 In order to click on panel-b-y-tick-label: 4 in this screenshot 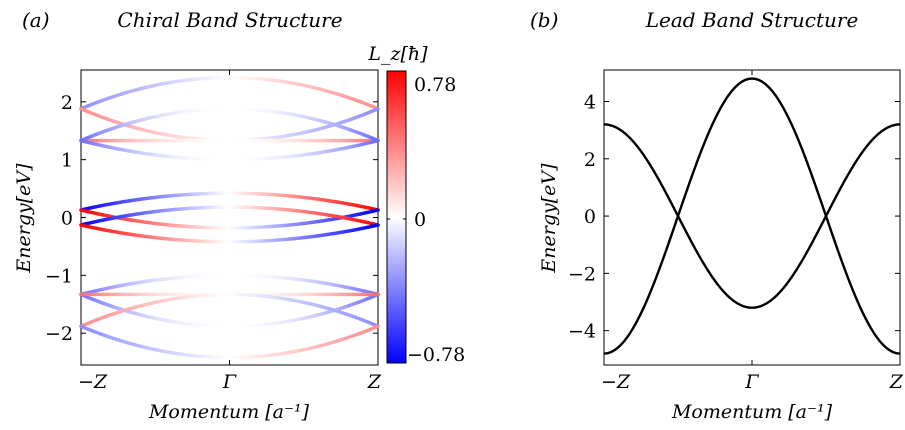, I will do `click(590, 103)`.